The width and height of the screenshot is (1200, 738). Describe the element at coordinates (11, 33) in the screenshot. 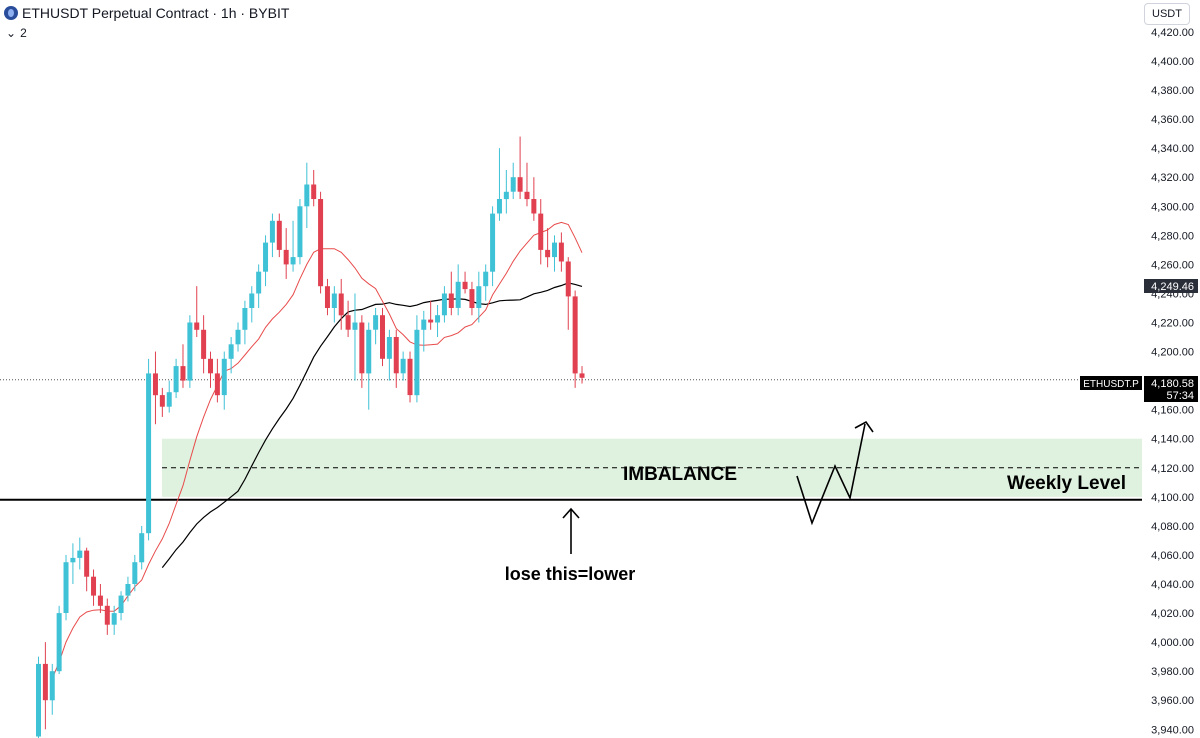

I see `chevron-down-icon: ⌄` at that location.